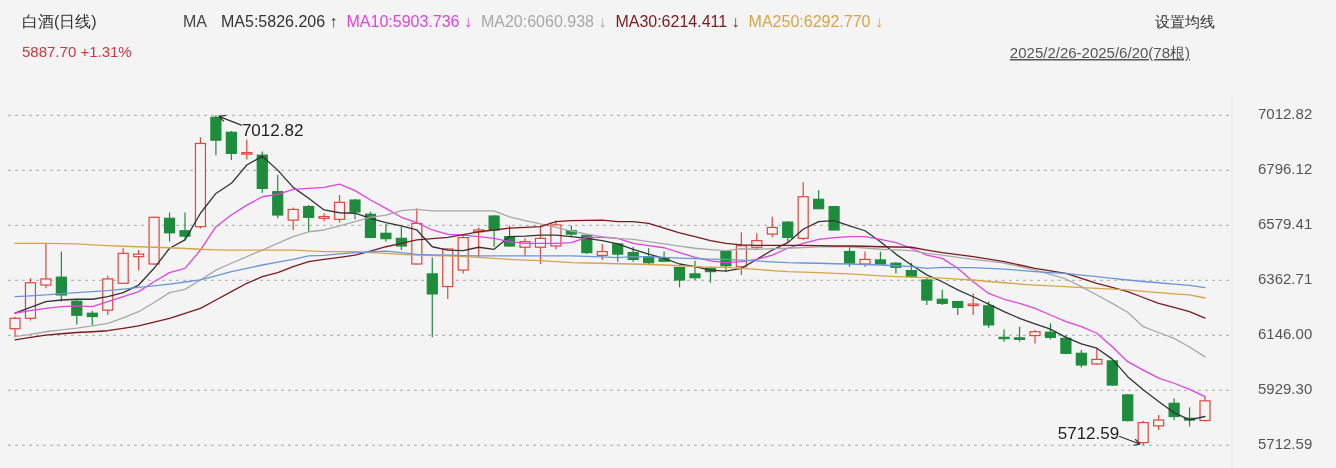  Describe the element at coordinates (1285, 169) in the screenshot. I see `y-tick-label: 6796.12` at that location.